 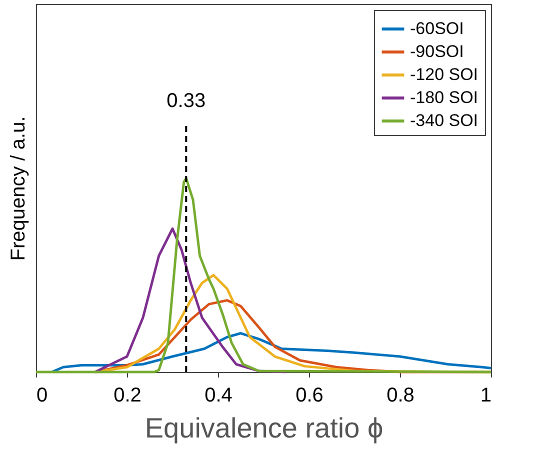 What do you see at coordinates (42, 395) in the screenshot?
I see `x-tick-label: 0` at bounding box center [42, 395].